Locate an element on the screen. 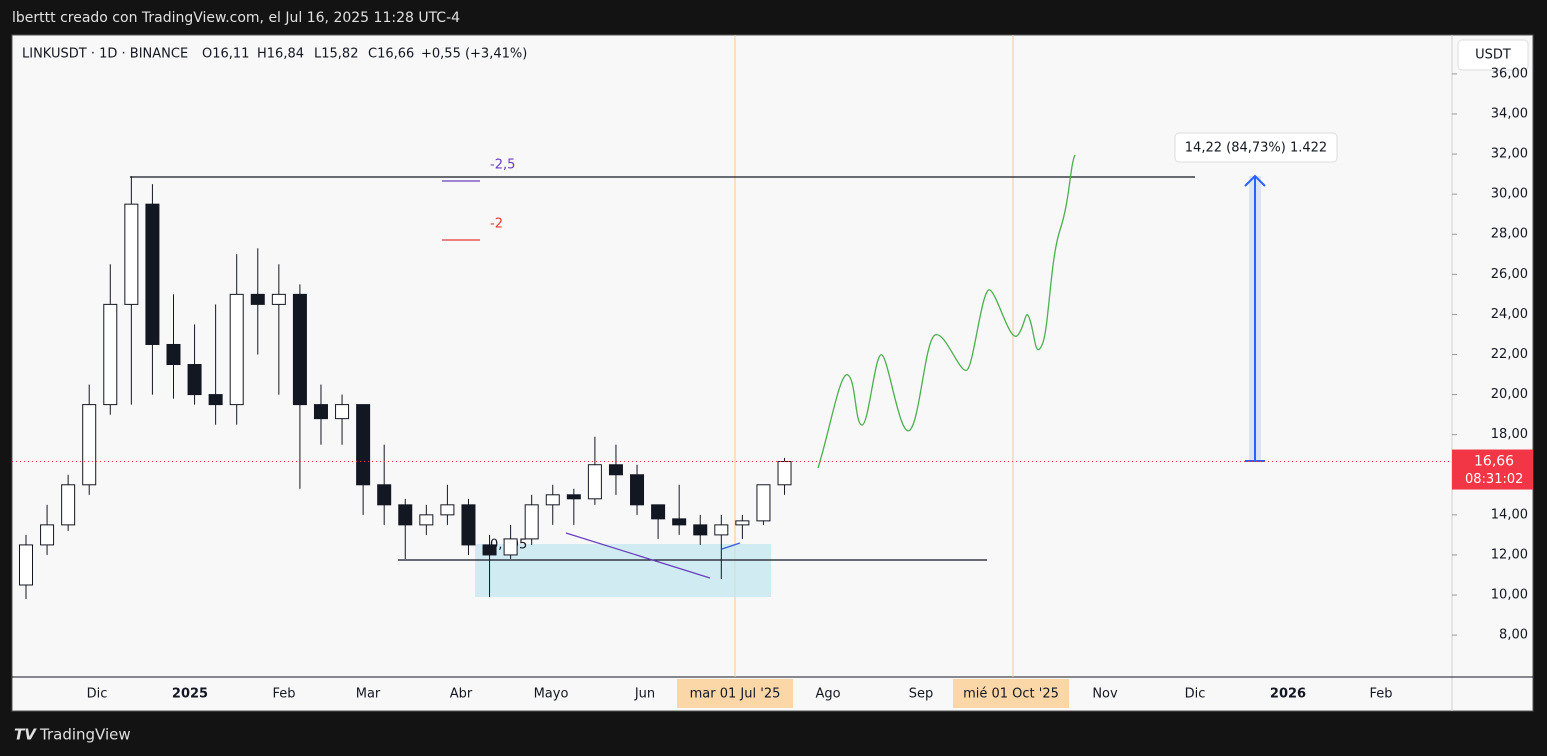 The width and height of the screenshot is (1547, 756). y-tick-label: 32,00 is located at coordinates (1509, 154).